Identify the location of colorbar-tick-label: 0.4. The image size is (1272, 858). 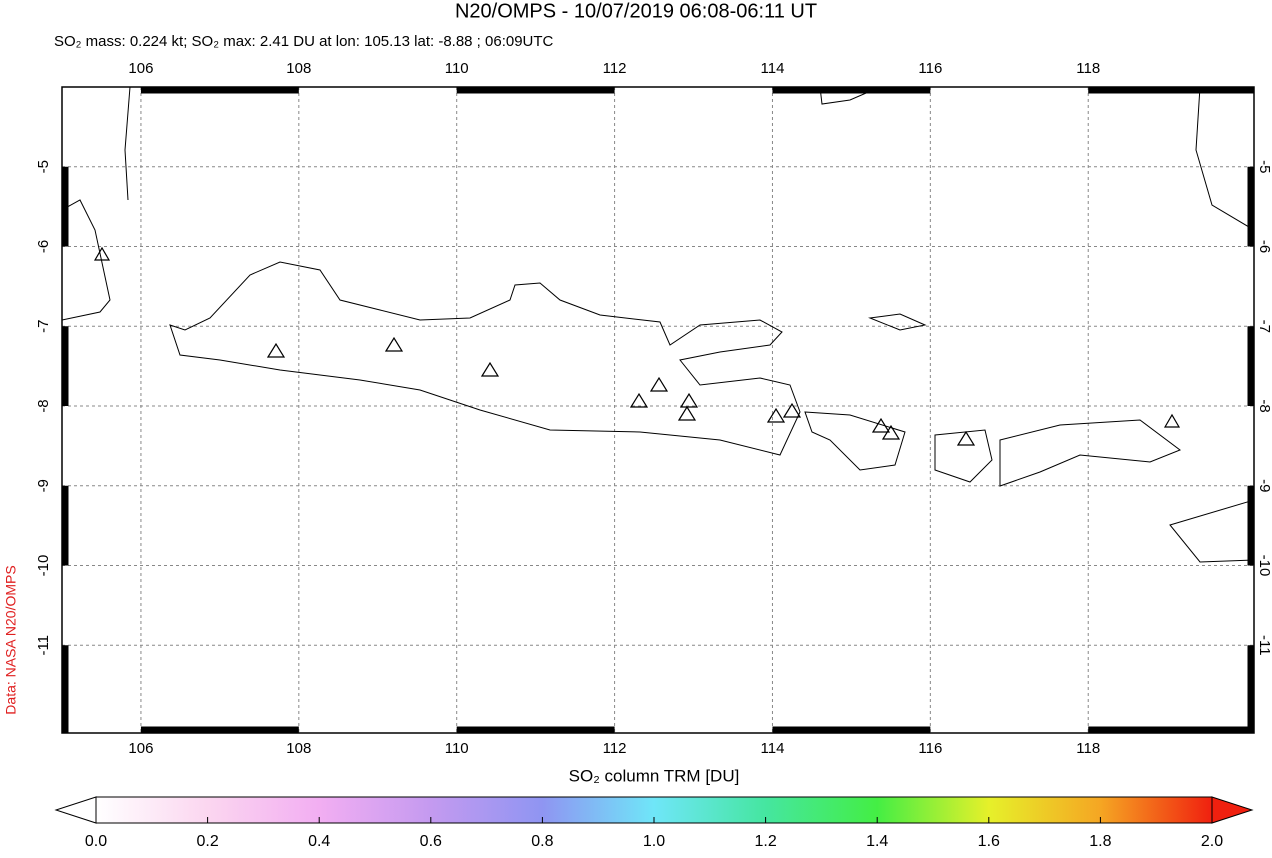
(319, 841).